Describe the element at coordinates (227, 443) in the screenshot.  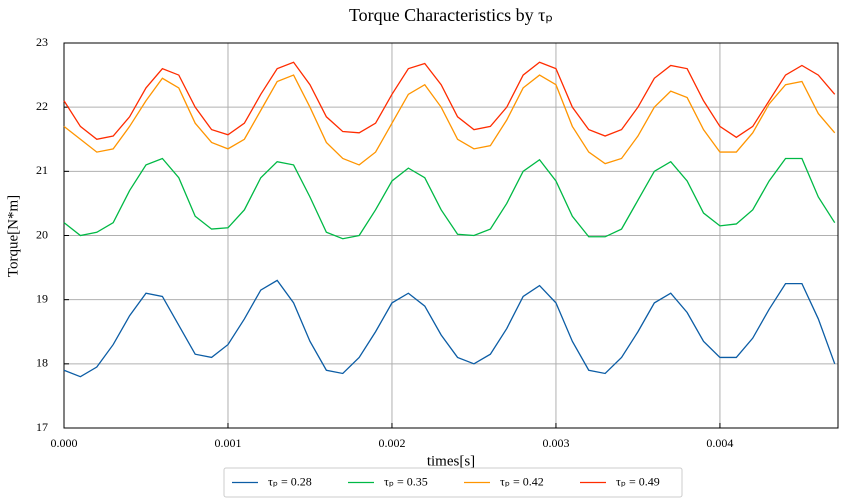
I see `x-tick-label: 0.001` at that location.